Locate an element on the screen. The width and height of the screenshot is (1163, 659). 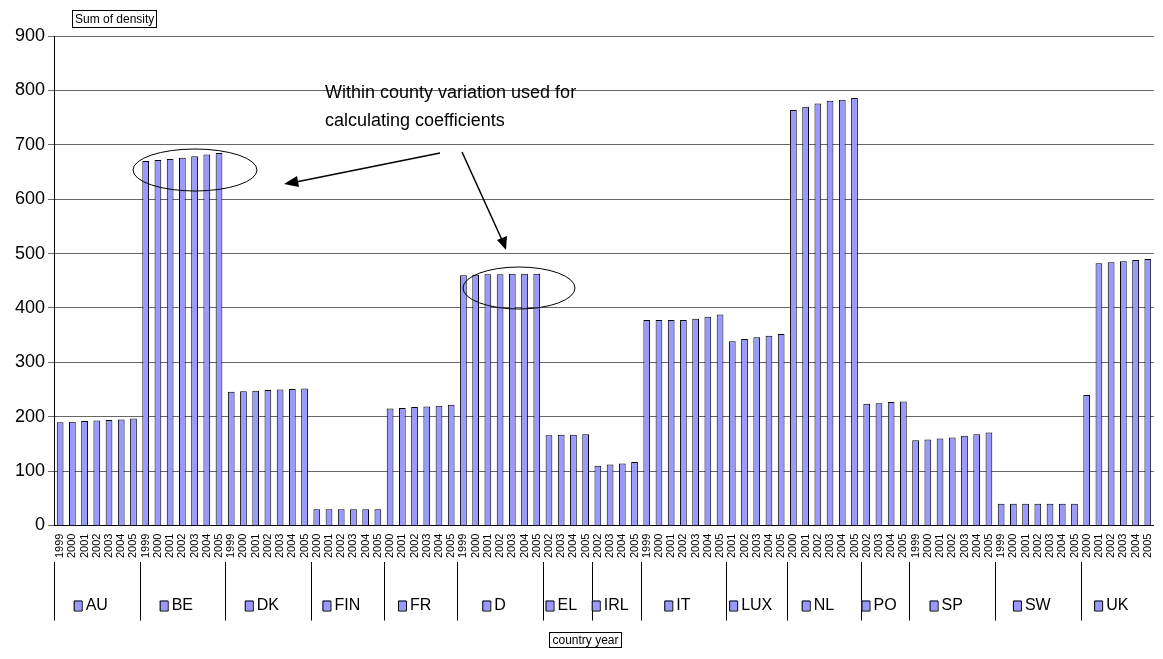
y-tick-label: 300 is located at coordinates (30, 361).